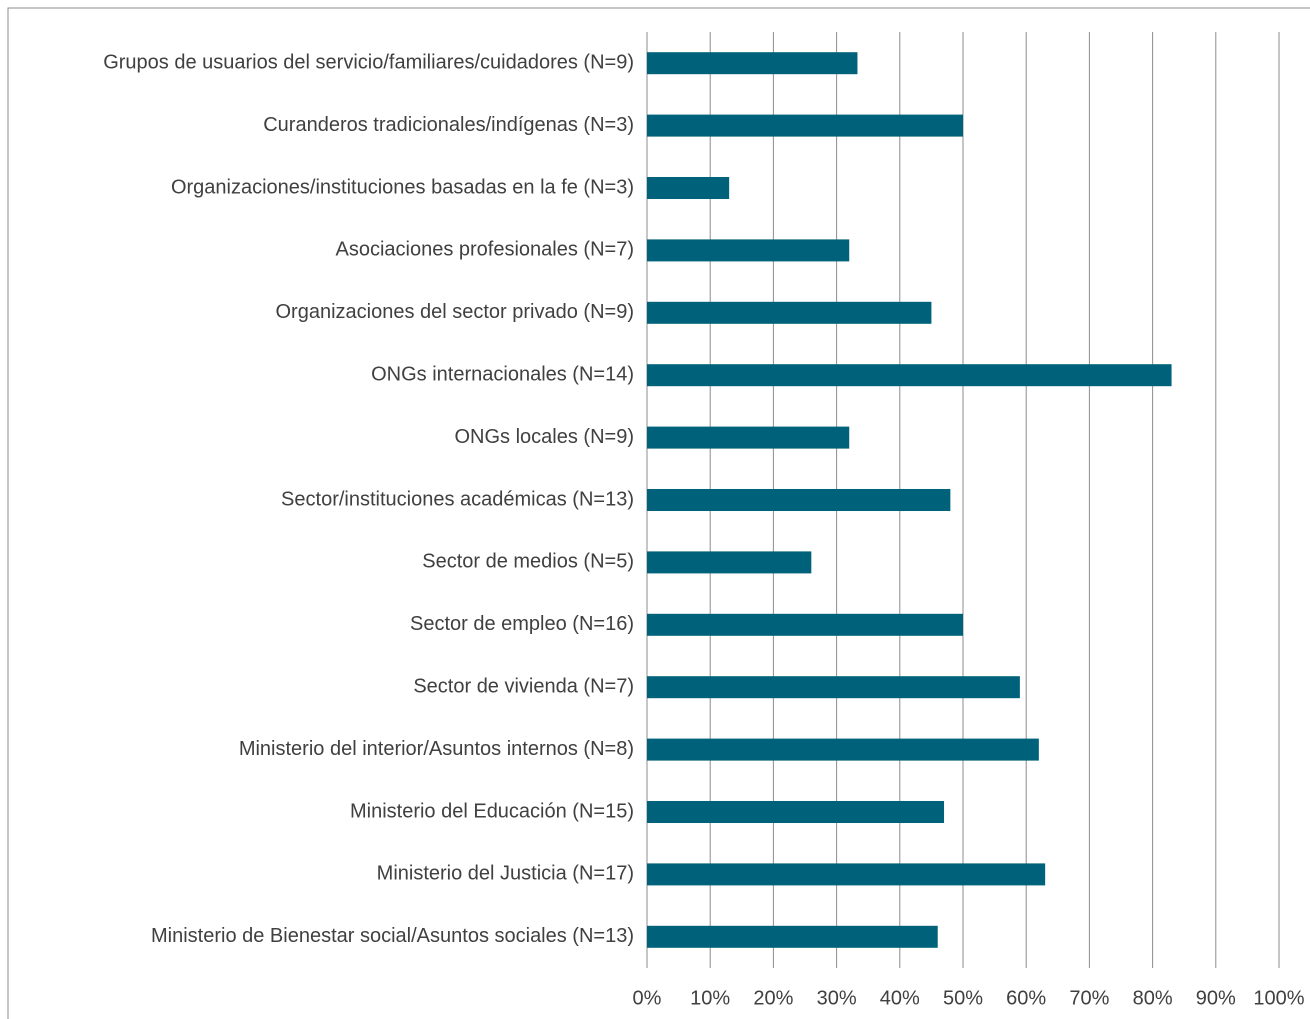 The image size is (1310, 1019). What do you see at coordinates (545, 437) in the screenshot?
I see `y-tick-label: ONGs locales (N=9)` at bounding box center [545, 437].